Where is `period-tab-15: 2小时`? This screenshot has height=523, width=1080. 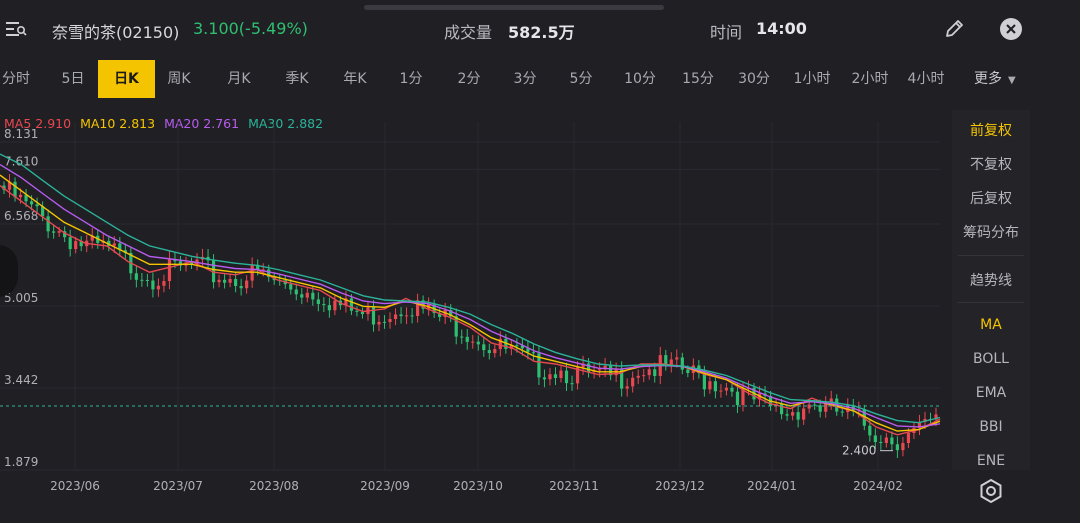
period-tab-15: 2小时 is located at coordinates (870, 79).